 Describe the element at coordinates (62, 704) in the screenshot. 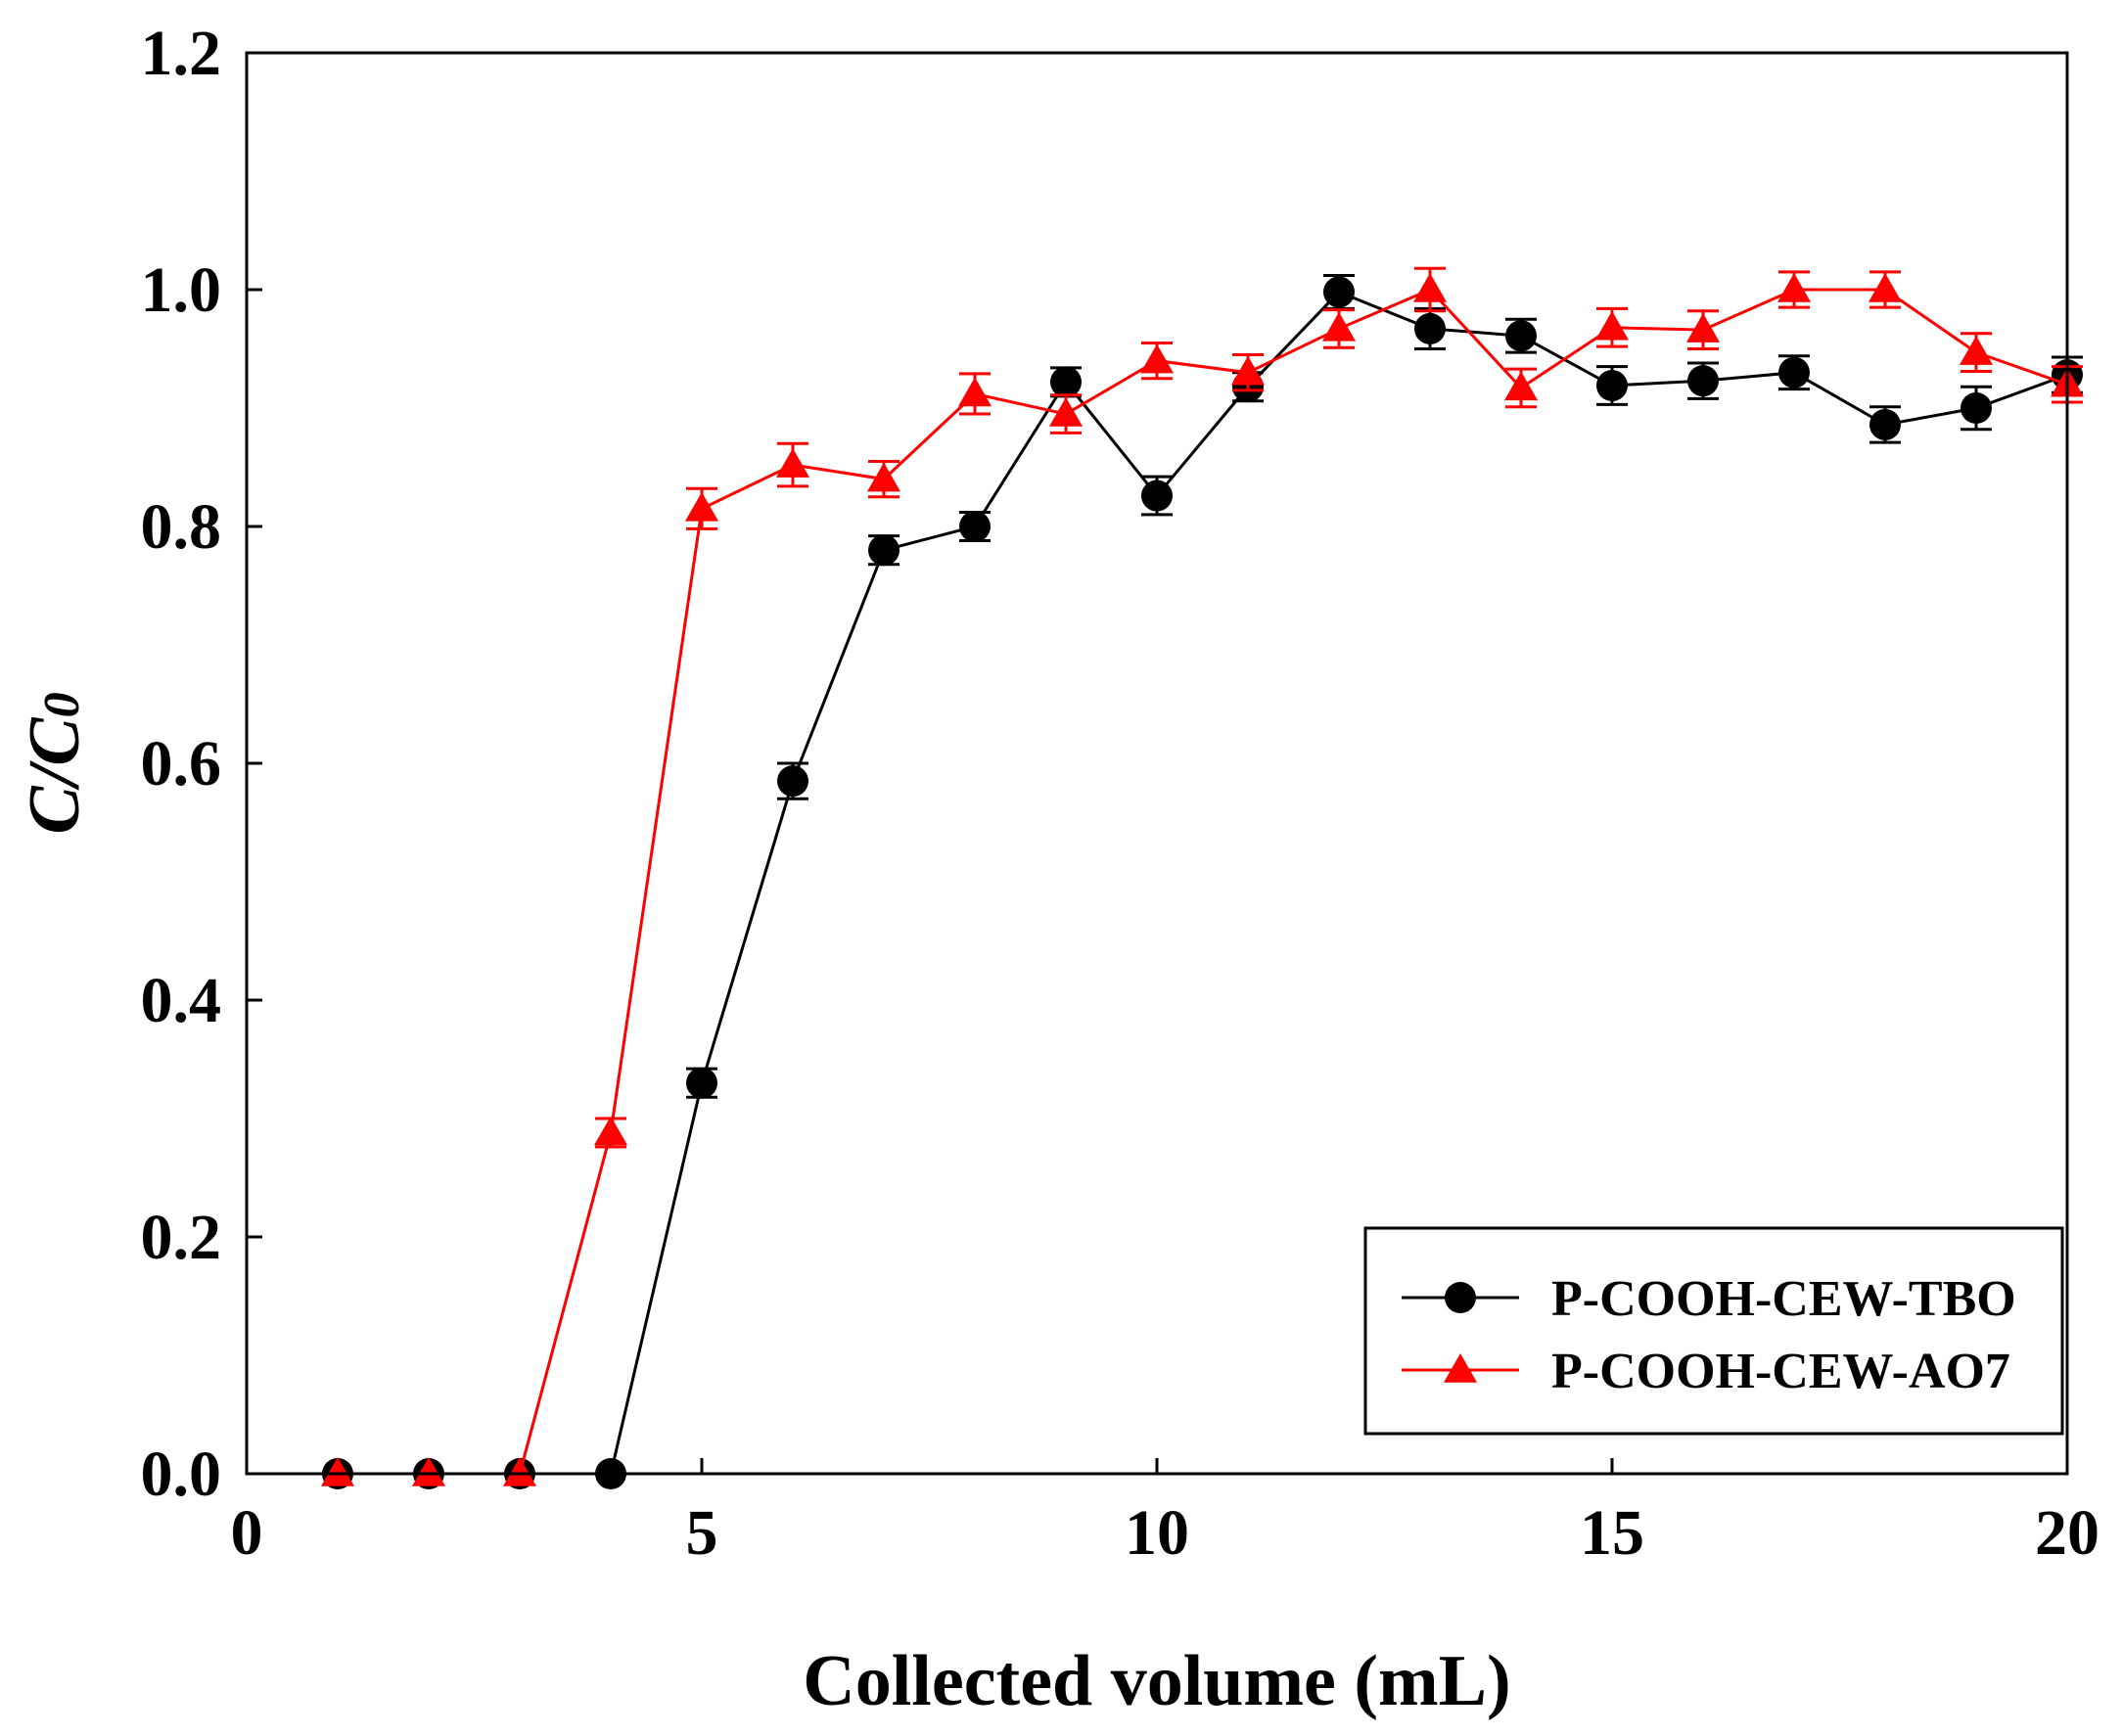

I see `y-axis-title-subscript: 0` at that location.